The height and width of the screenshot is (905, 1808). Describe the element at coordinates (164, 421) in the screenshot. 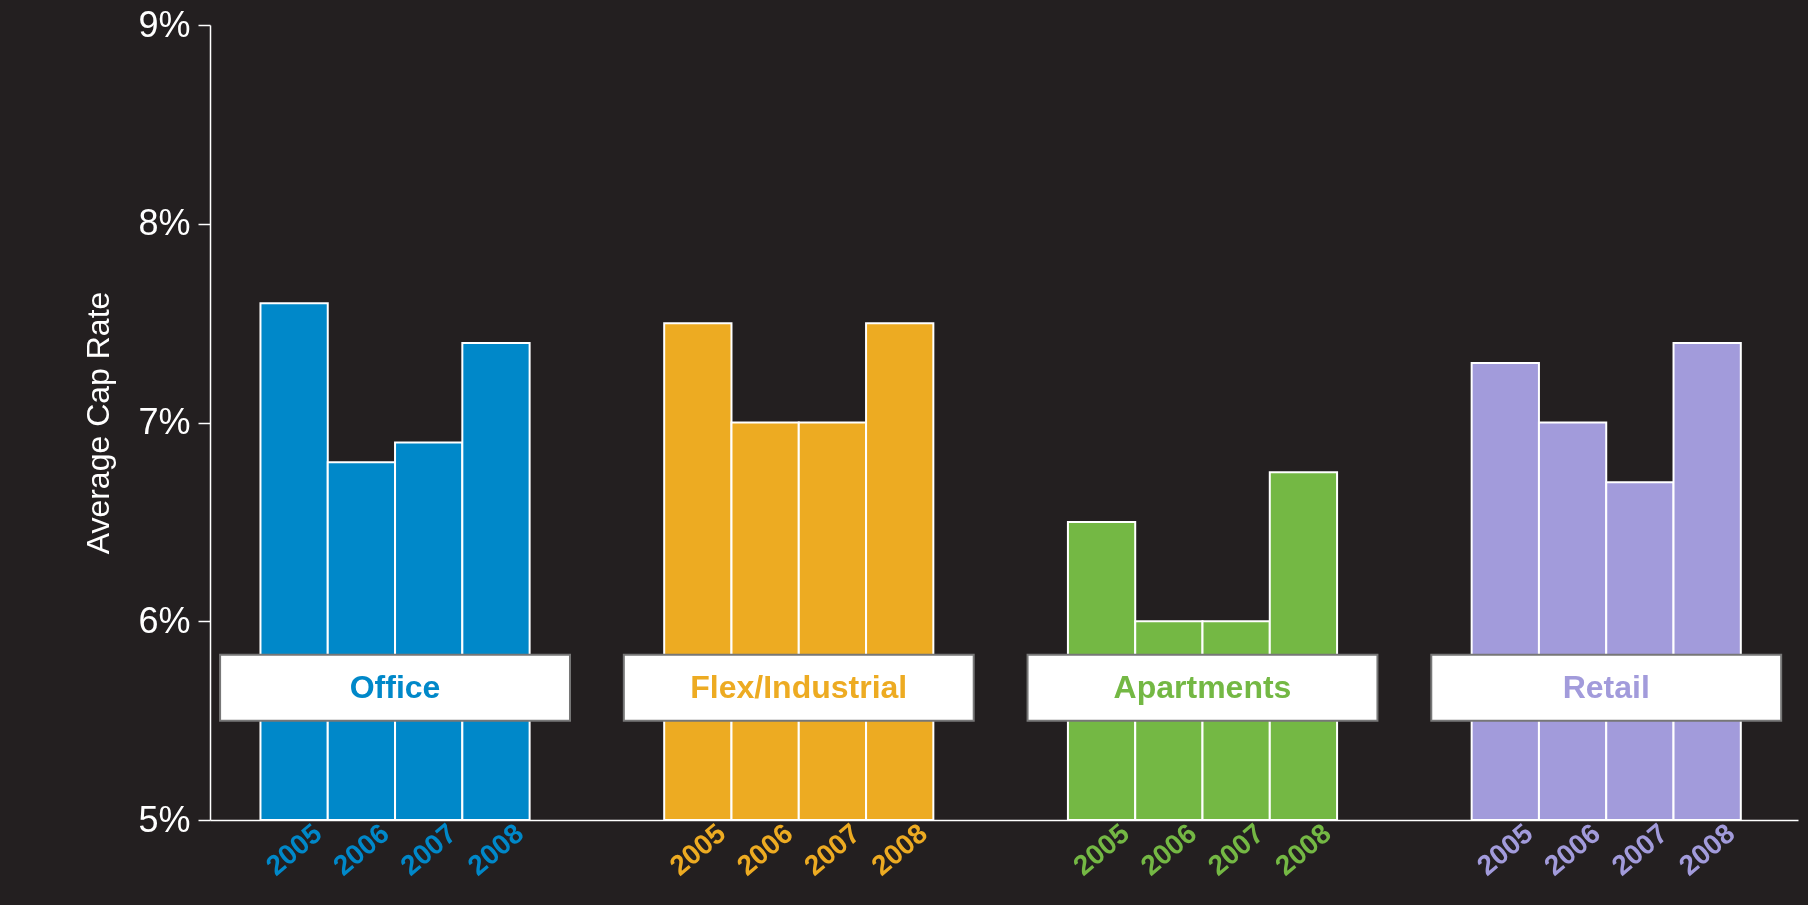

I see `y-tick-label: 7%` at that location.